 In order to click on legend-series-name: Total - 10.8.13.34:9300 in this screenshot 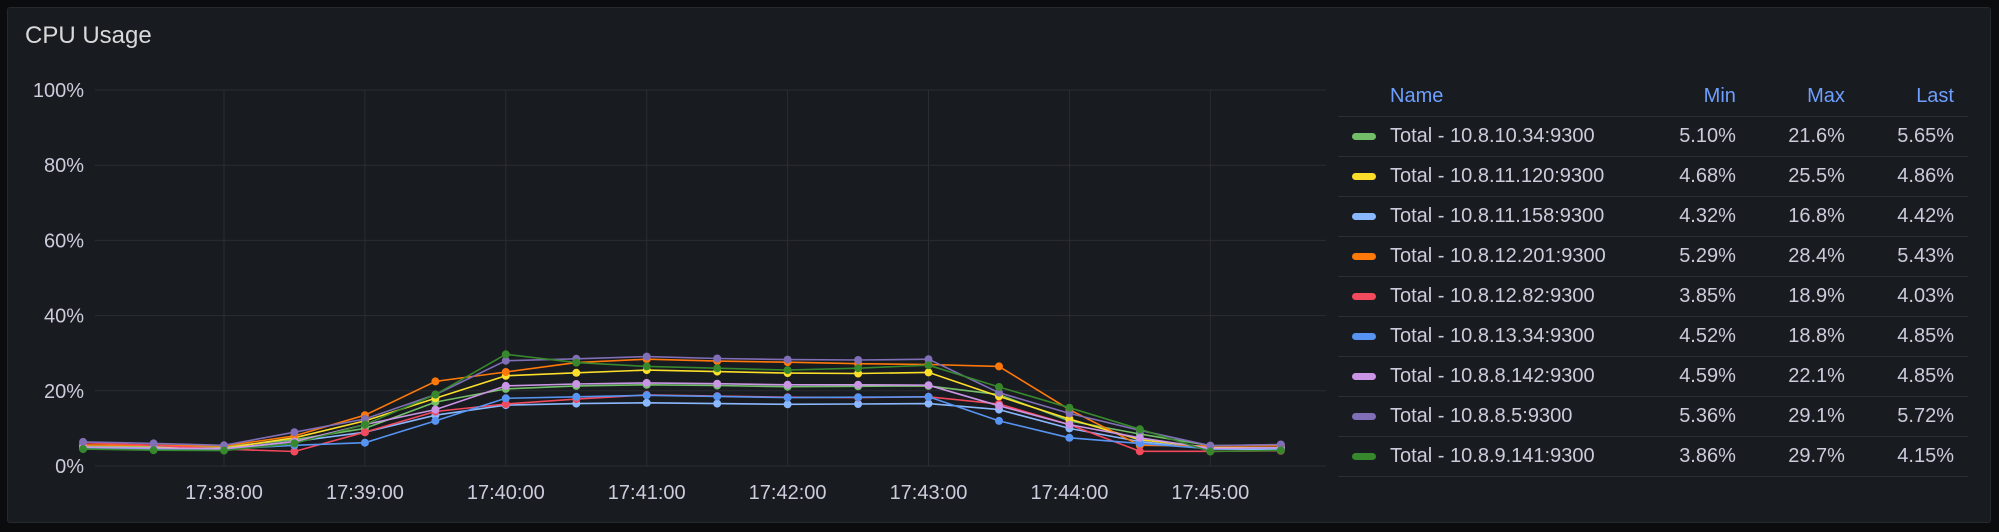, I will do `click(1489, 336)`.